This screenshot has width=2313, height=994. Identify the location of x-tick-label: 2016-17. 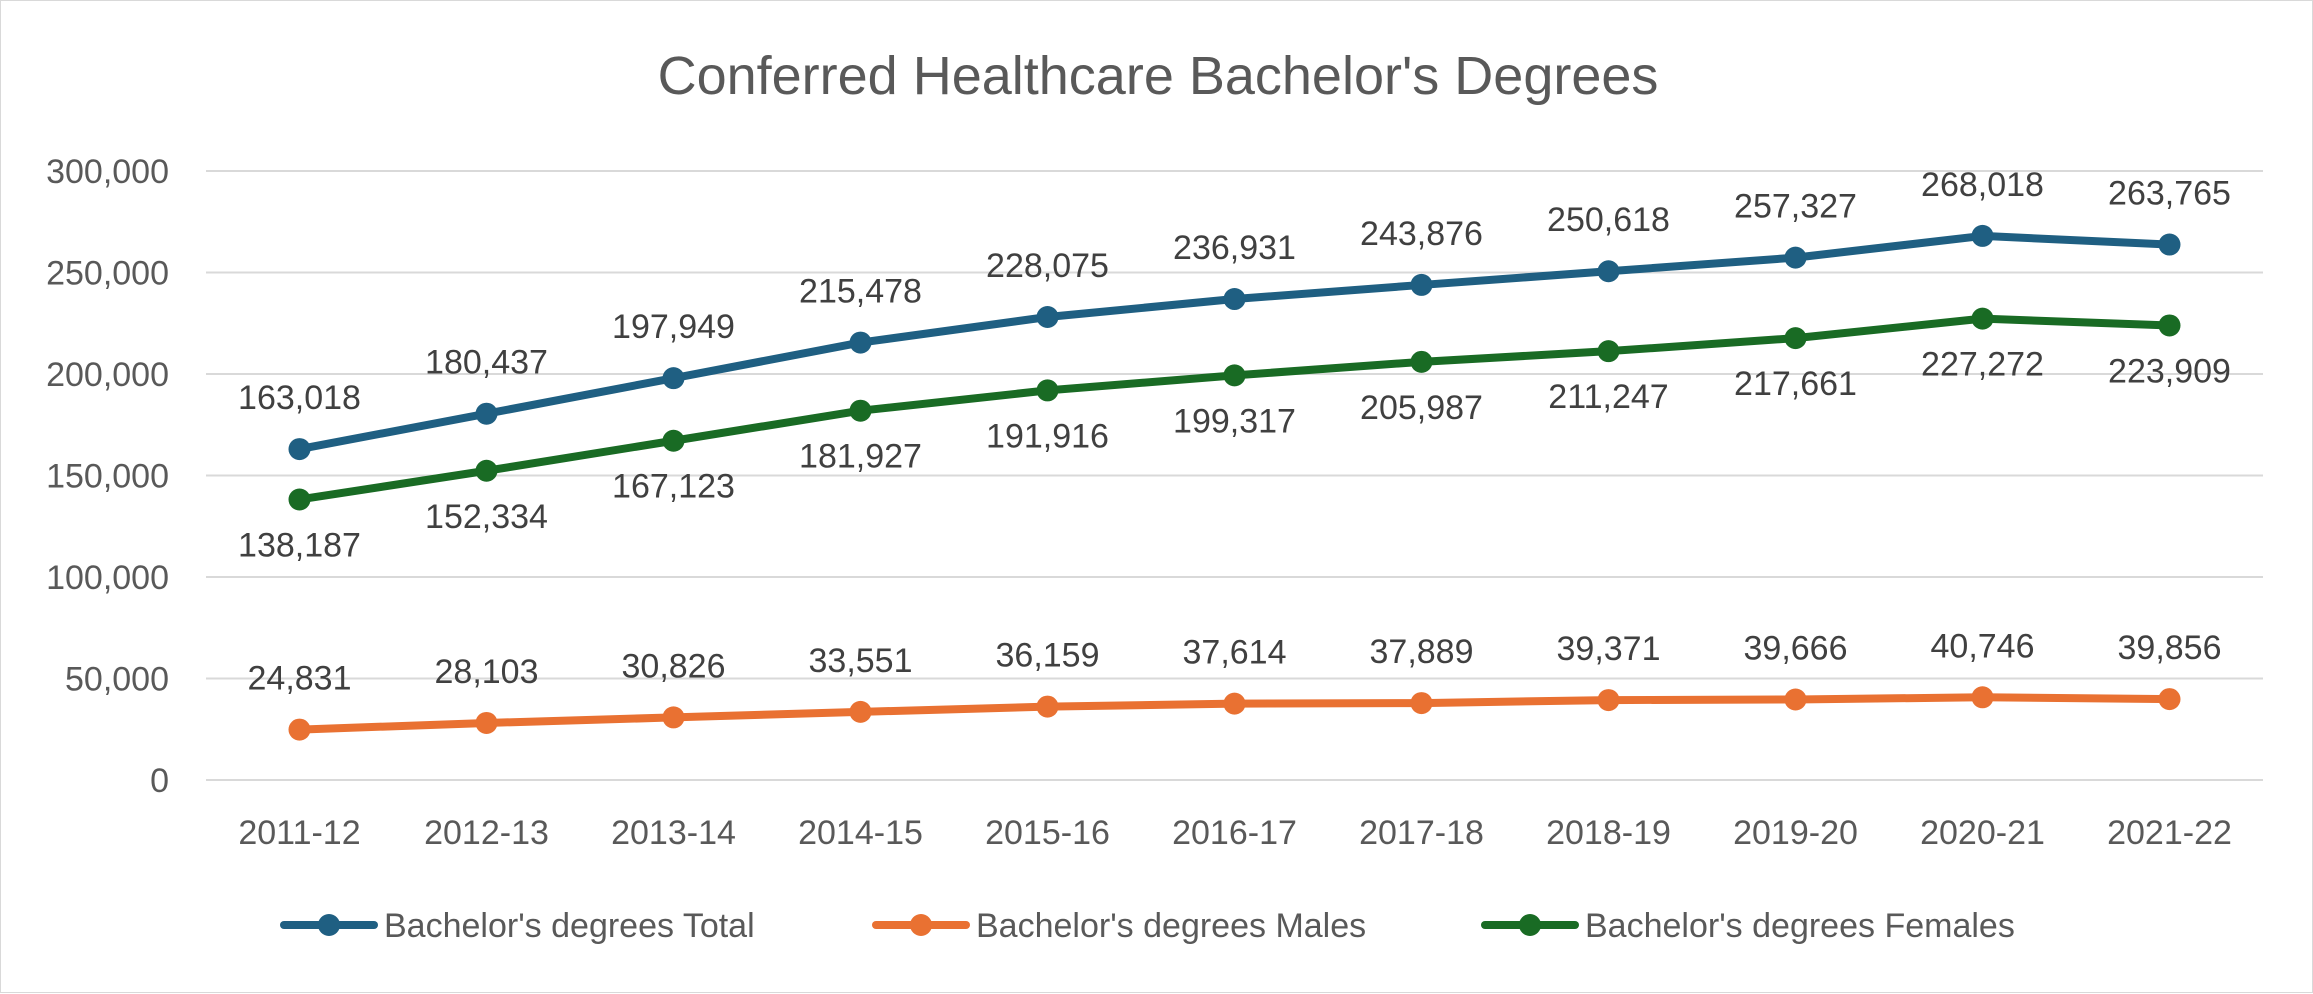
(1234, 833).